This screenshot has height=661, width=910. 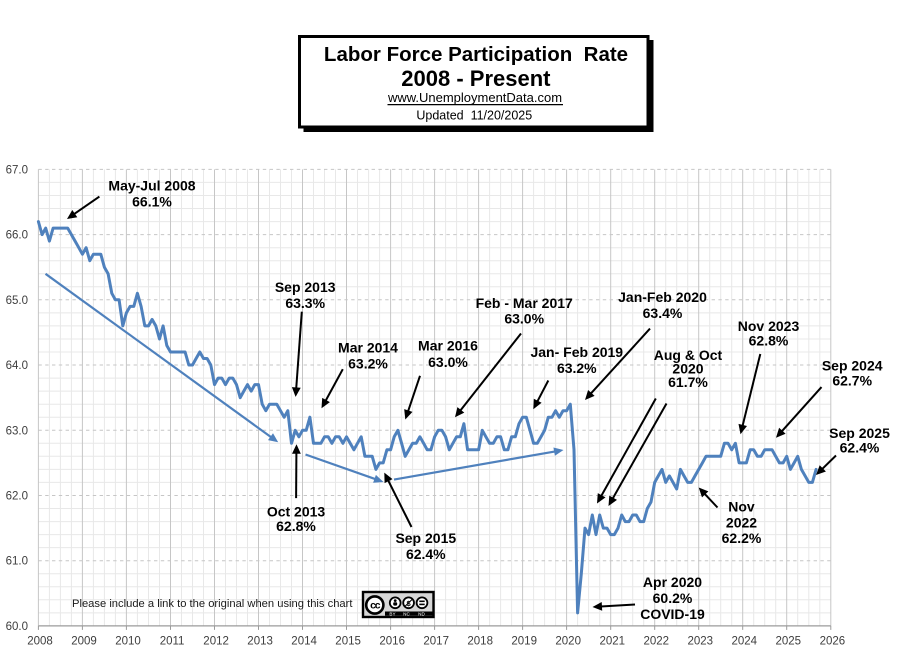 I want to click on svg-text: Feb - Mar 2017, so click(x=524, y=303).